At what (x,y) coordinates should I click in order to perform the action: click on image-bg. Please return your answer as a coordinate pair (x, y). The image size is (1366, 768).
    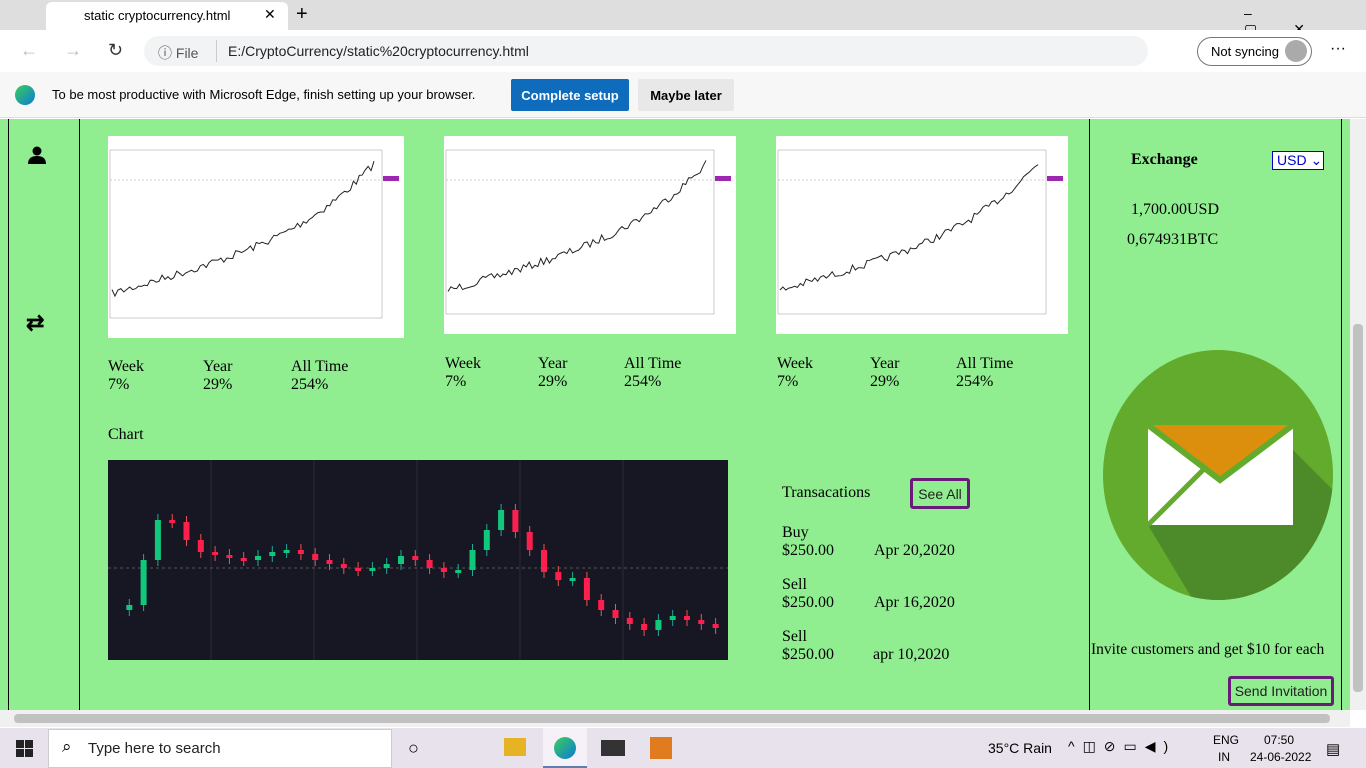
    Looking at the image, I should click on (590, 235).